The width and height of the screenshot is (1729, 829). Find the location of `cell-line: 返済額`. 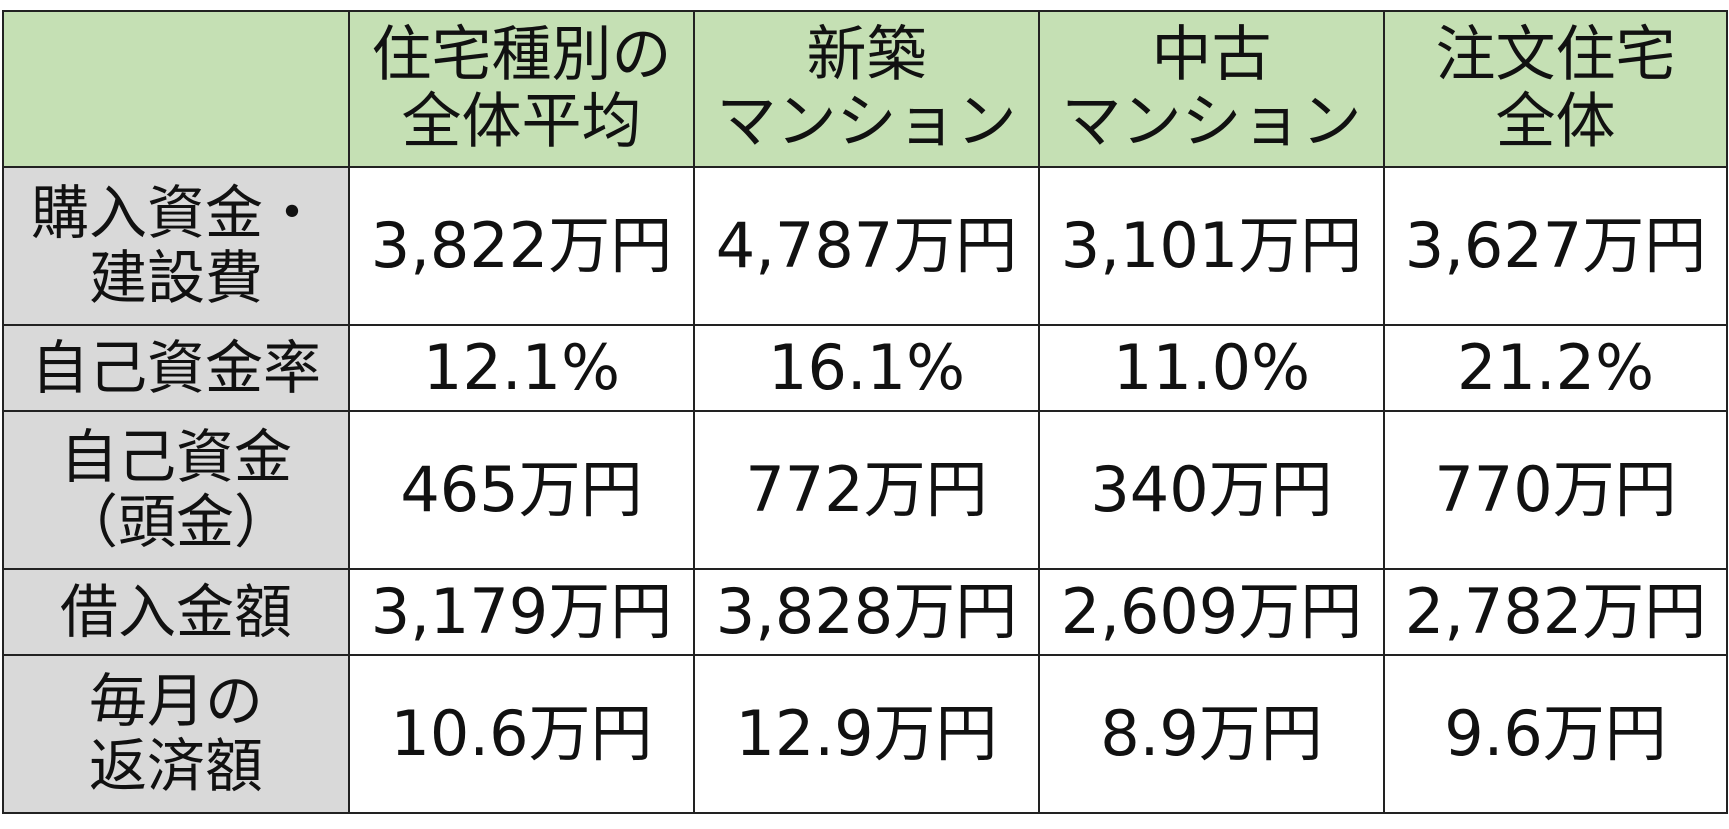

cell-line: 返済額 is located at coordinates (175, 766).